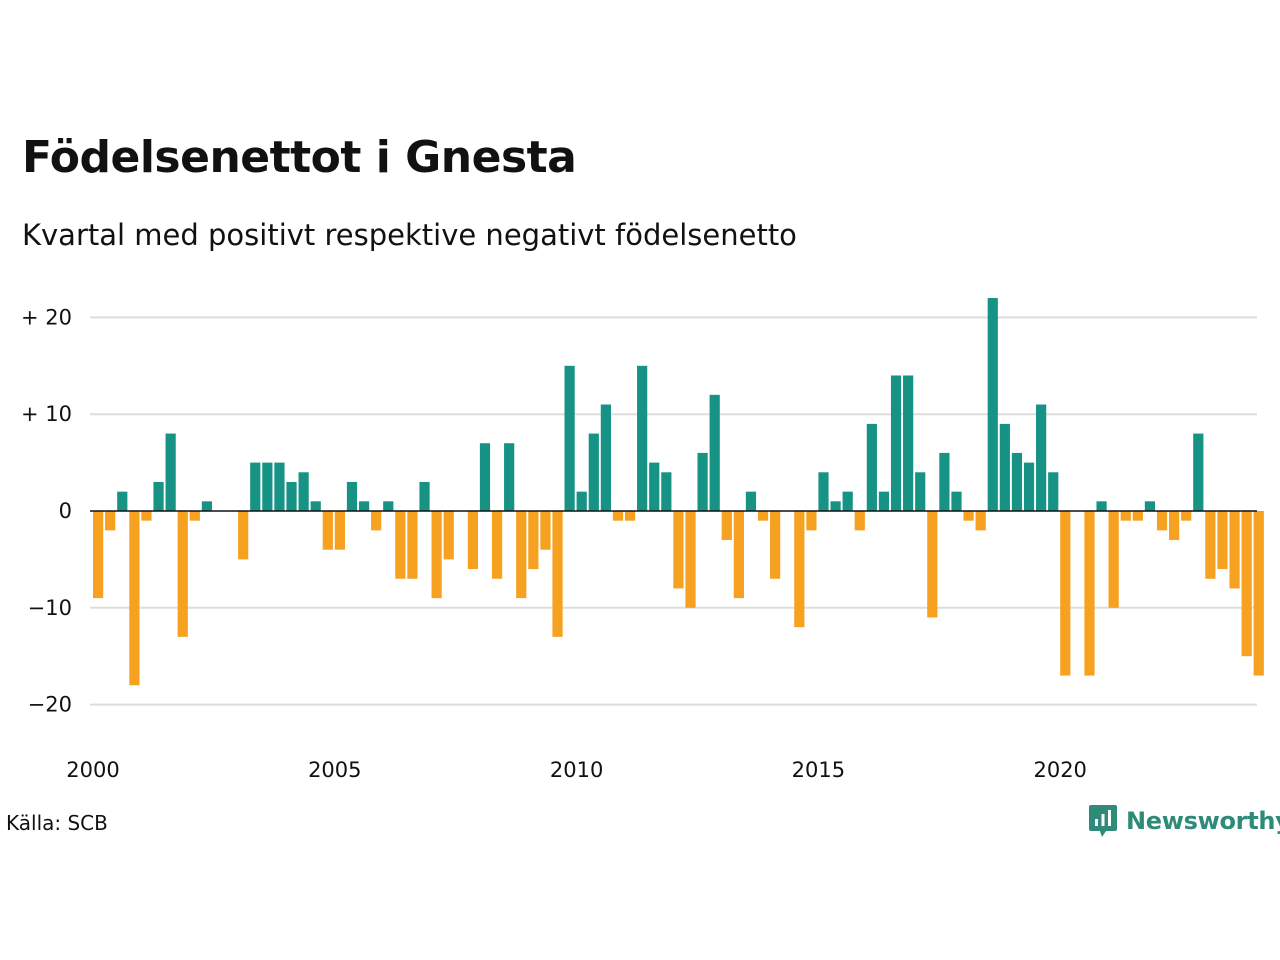  What do you see at coordinates (388, 506) in the screenshot?
I see `bar-2006-q1` at bounding box center [388, 506].